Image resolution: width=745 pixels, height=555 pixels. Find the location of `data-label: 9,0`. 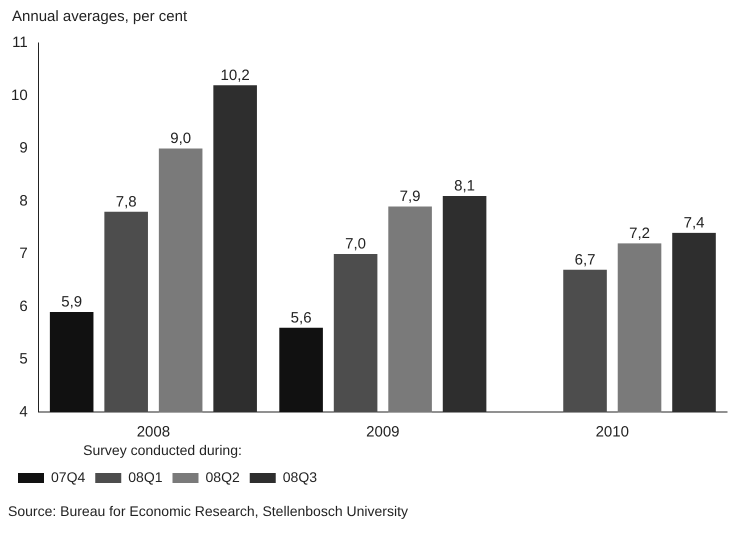

data-label: 9,0 is located at coordinates (181, 139).